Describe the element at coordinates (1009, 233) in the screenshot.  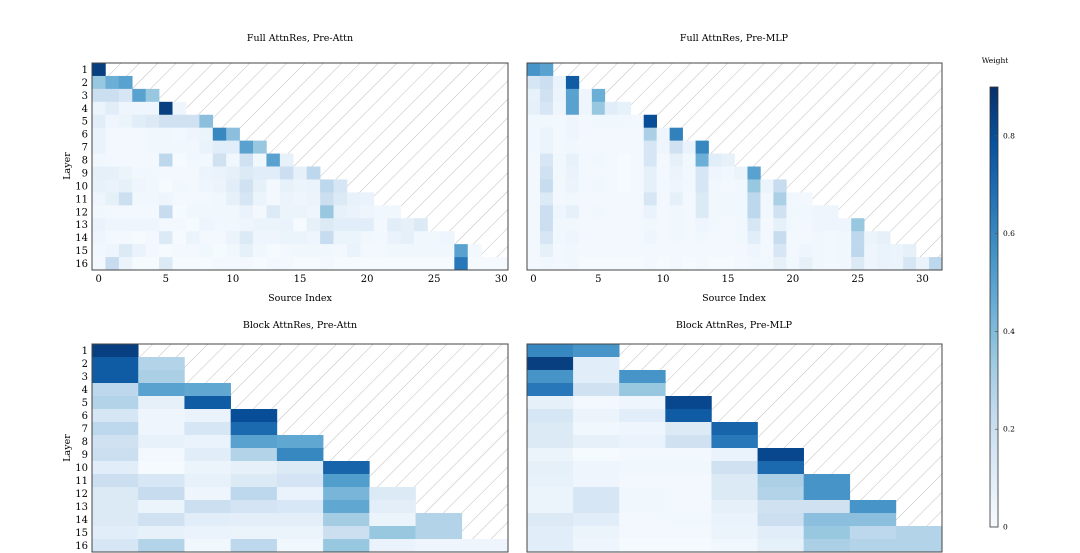
I see `colorbar-tick-label: 0.6` at that location.